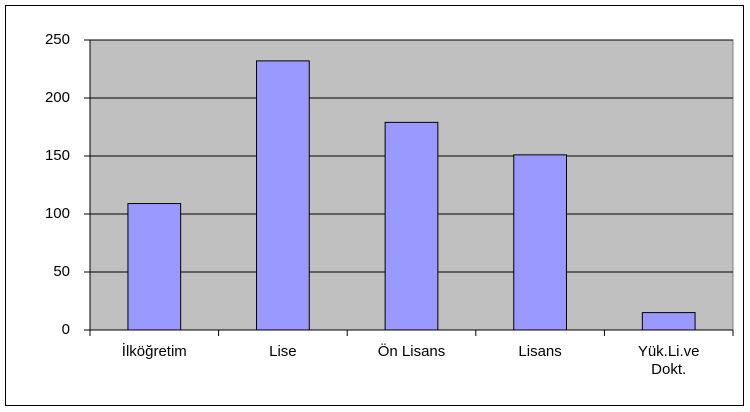 Image resolution: width=750 pixels, height=412 pixels. Describe the element at coordinates (283, 351) in the screenshot. I see `x-tick-label: Lise` at that location.